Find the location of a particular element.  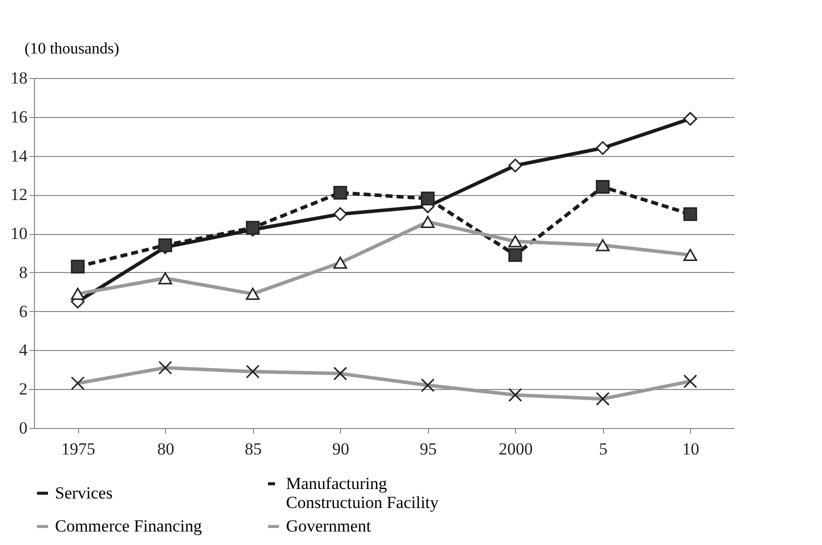

legend-label: Commerce Financing is located at coordinates (128, 526).